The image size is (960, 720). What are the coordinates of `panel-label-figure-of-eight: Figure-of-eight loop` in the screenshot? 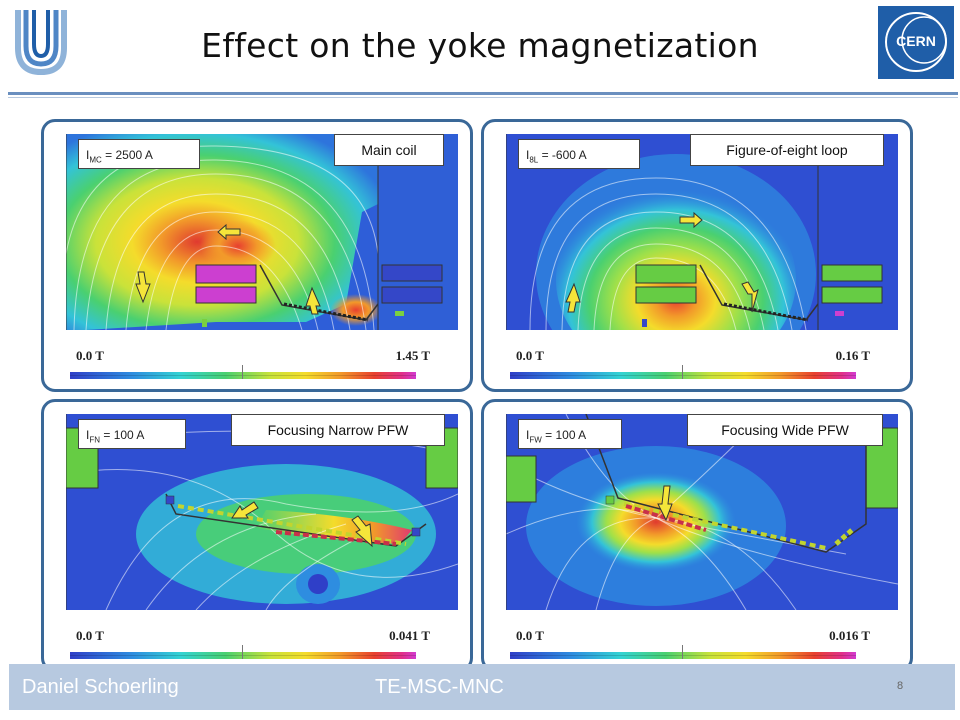 It's located at (787, 150).